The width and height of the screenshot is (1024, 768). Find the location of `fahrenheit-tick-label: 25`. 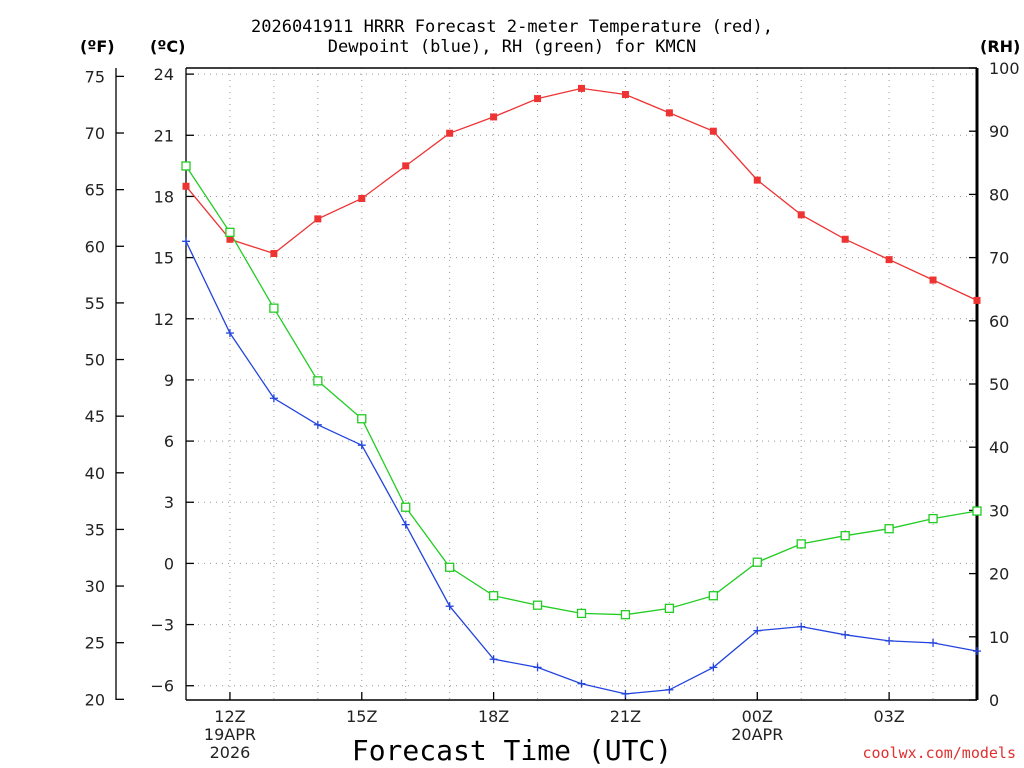

fahrenheit-tick-label: 25 is located at coordinates (95, 643).